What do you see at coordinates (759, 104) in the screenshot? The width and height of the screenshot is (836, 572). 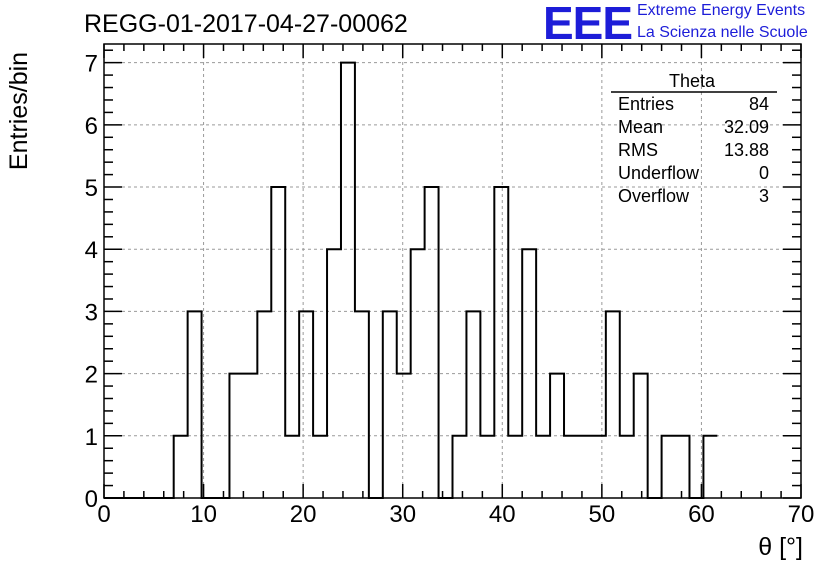 I see `stats-row-value: 84` at bounding box center [759, 104].